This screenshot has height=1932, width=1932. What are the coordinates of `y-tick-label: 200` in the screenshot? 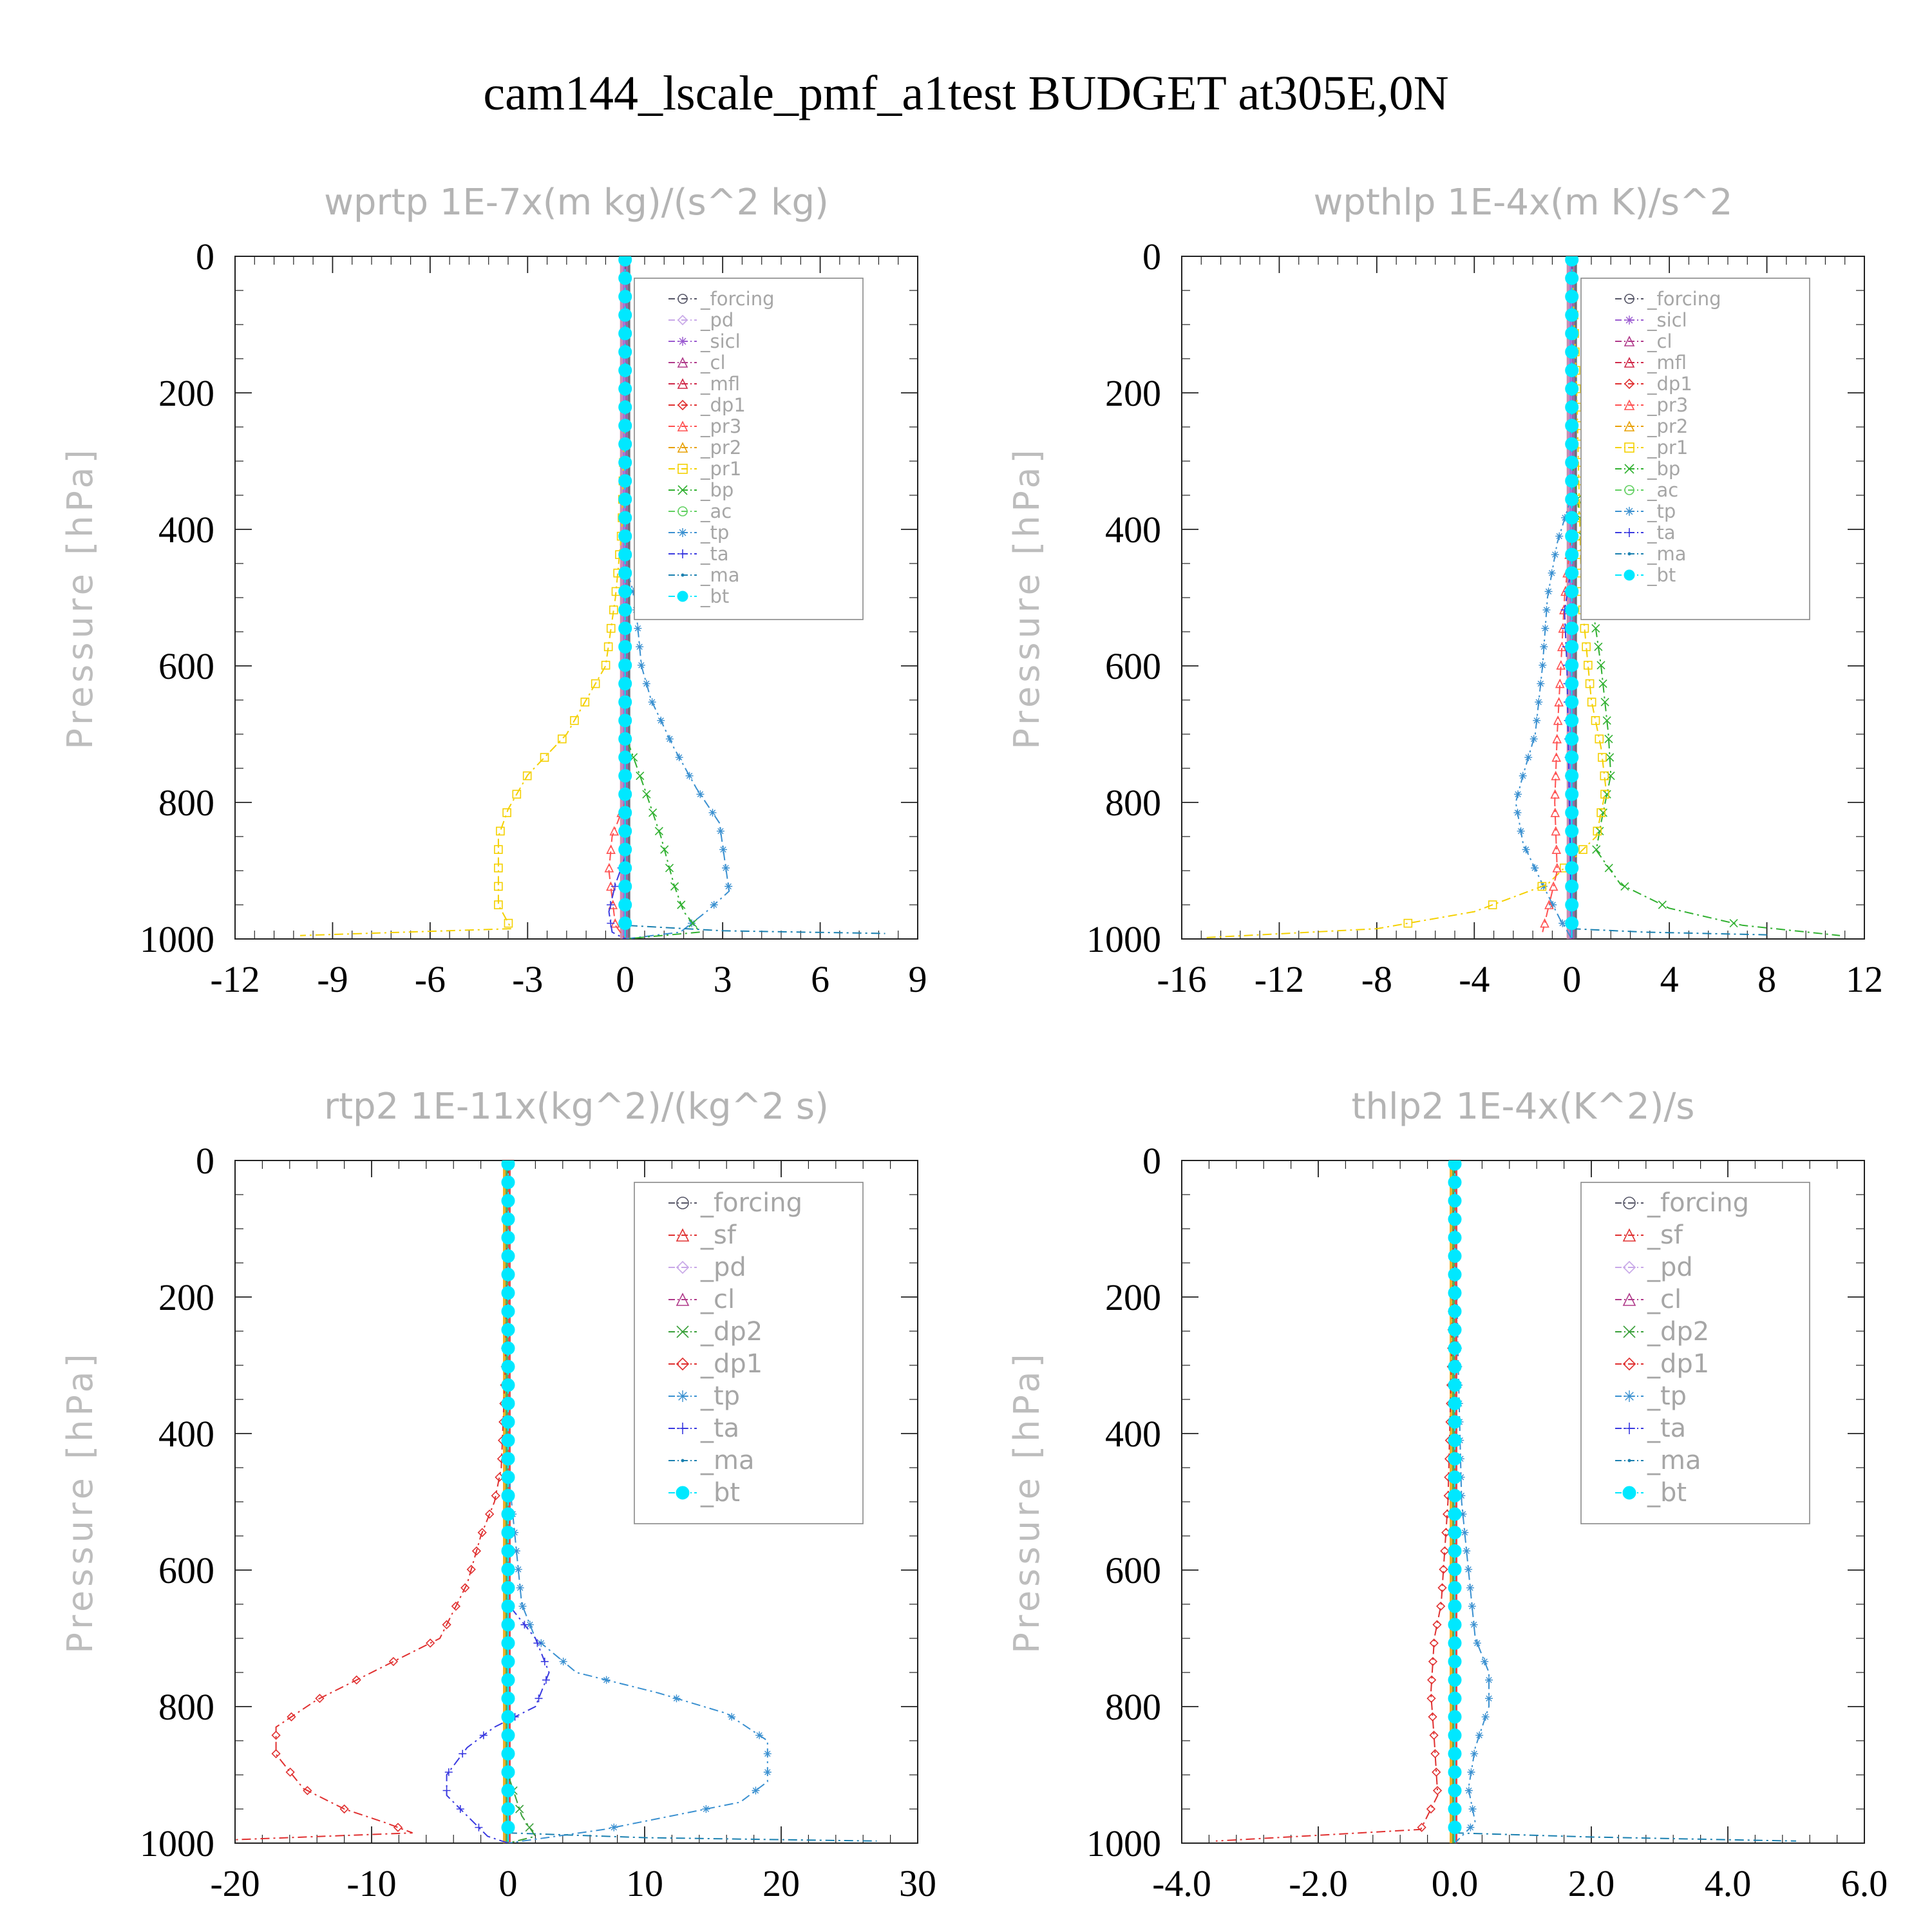 It's located at (1133, 1297).